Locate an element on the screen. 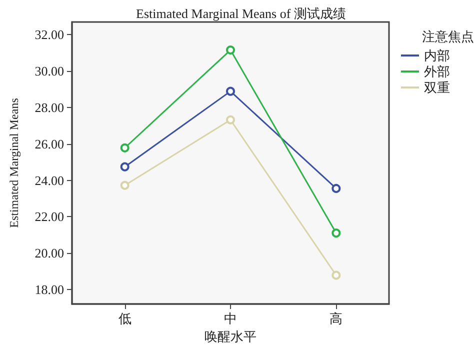  x-tick-label: 低 is located at coordinates (125, 318).